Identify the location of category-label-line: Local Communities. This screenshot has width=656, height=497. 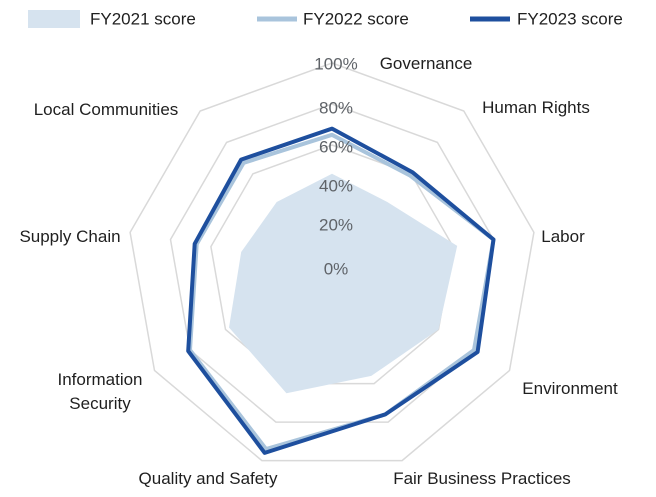
(106, 109).